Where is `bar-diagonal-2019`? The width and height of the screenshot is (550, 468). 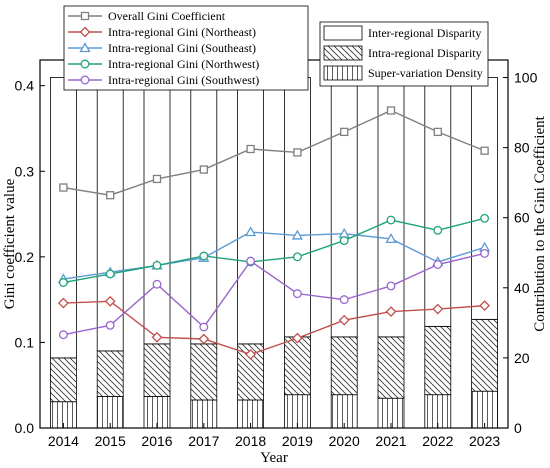
bar-diagonal-2019 is located at coordinates (297, 366).